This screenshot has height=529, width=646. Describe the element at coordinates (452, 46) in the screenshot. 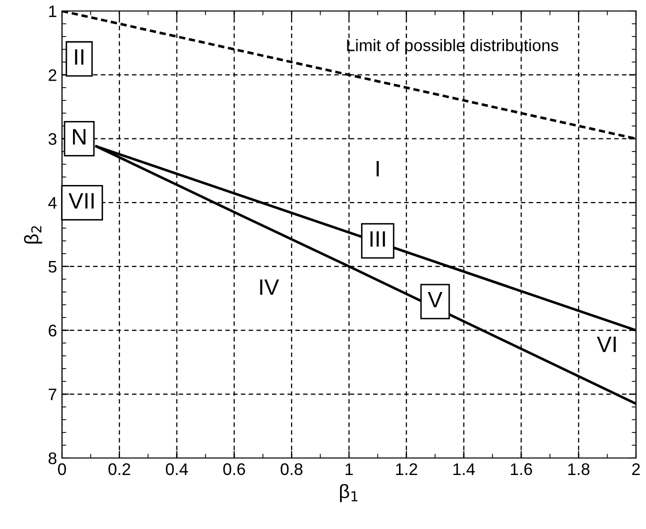

I see `annotation: Limit of possible distributions` at that location.